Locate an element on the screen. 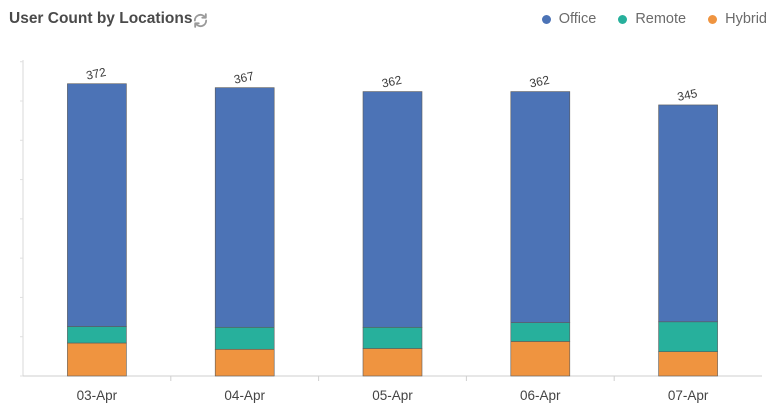 Image resolution: width=779 pixels, height=409 pixels. chart-title: User Count by Locations is located at coordinates (101, 18).